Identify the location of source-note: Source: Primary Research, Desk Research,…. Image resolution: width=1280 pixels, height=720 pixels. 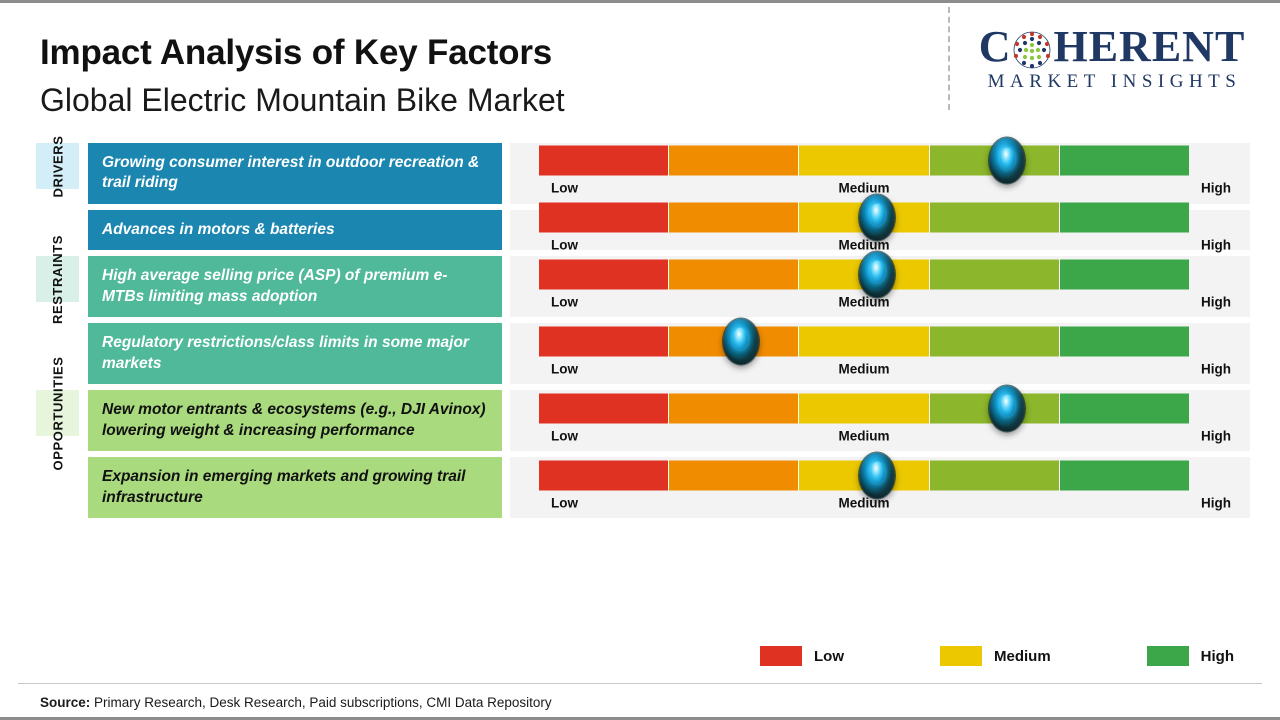
(296, 702).